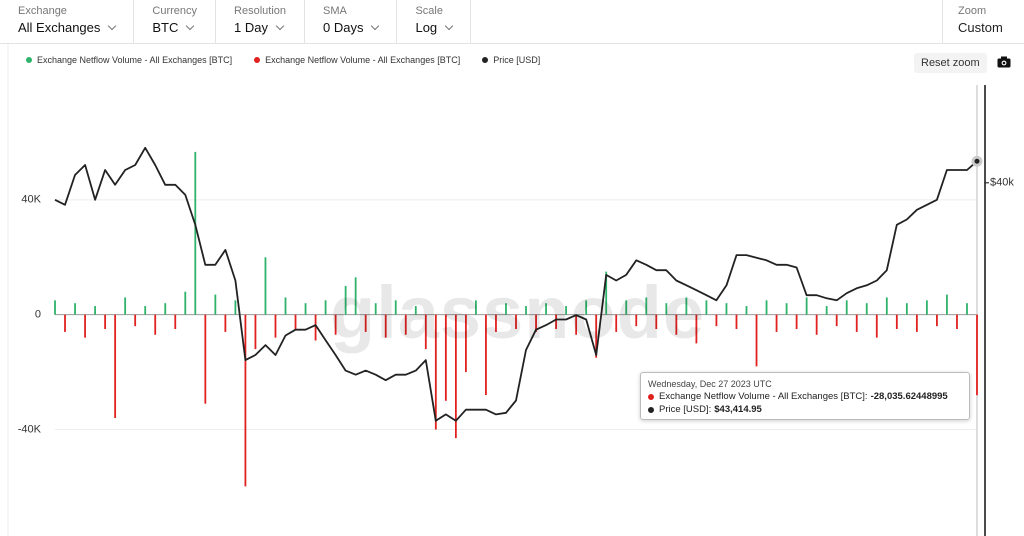  What do you see at coordinates (972, 11) in the screenshot?
I see `control-label: Zoom` at bounding box center [972, 11].